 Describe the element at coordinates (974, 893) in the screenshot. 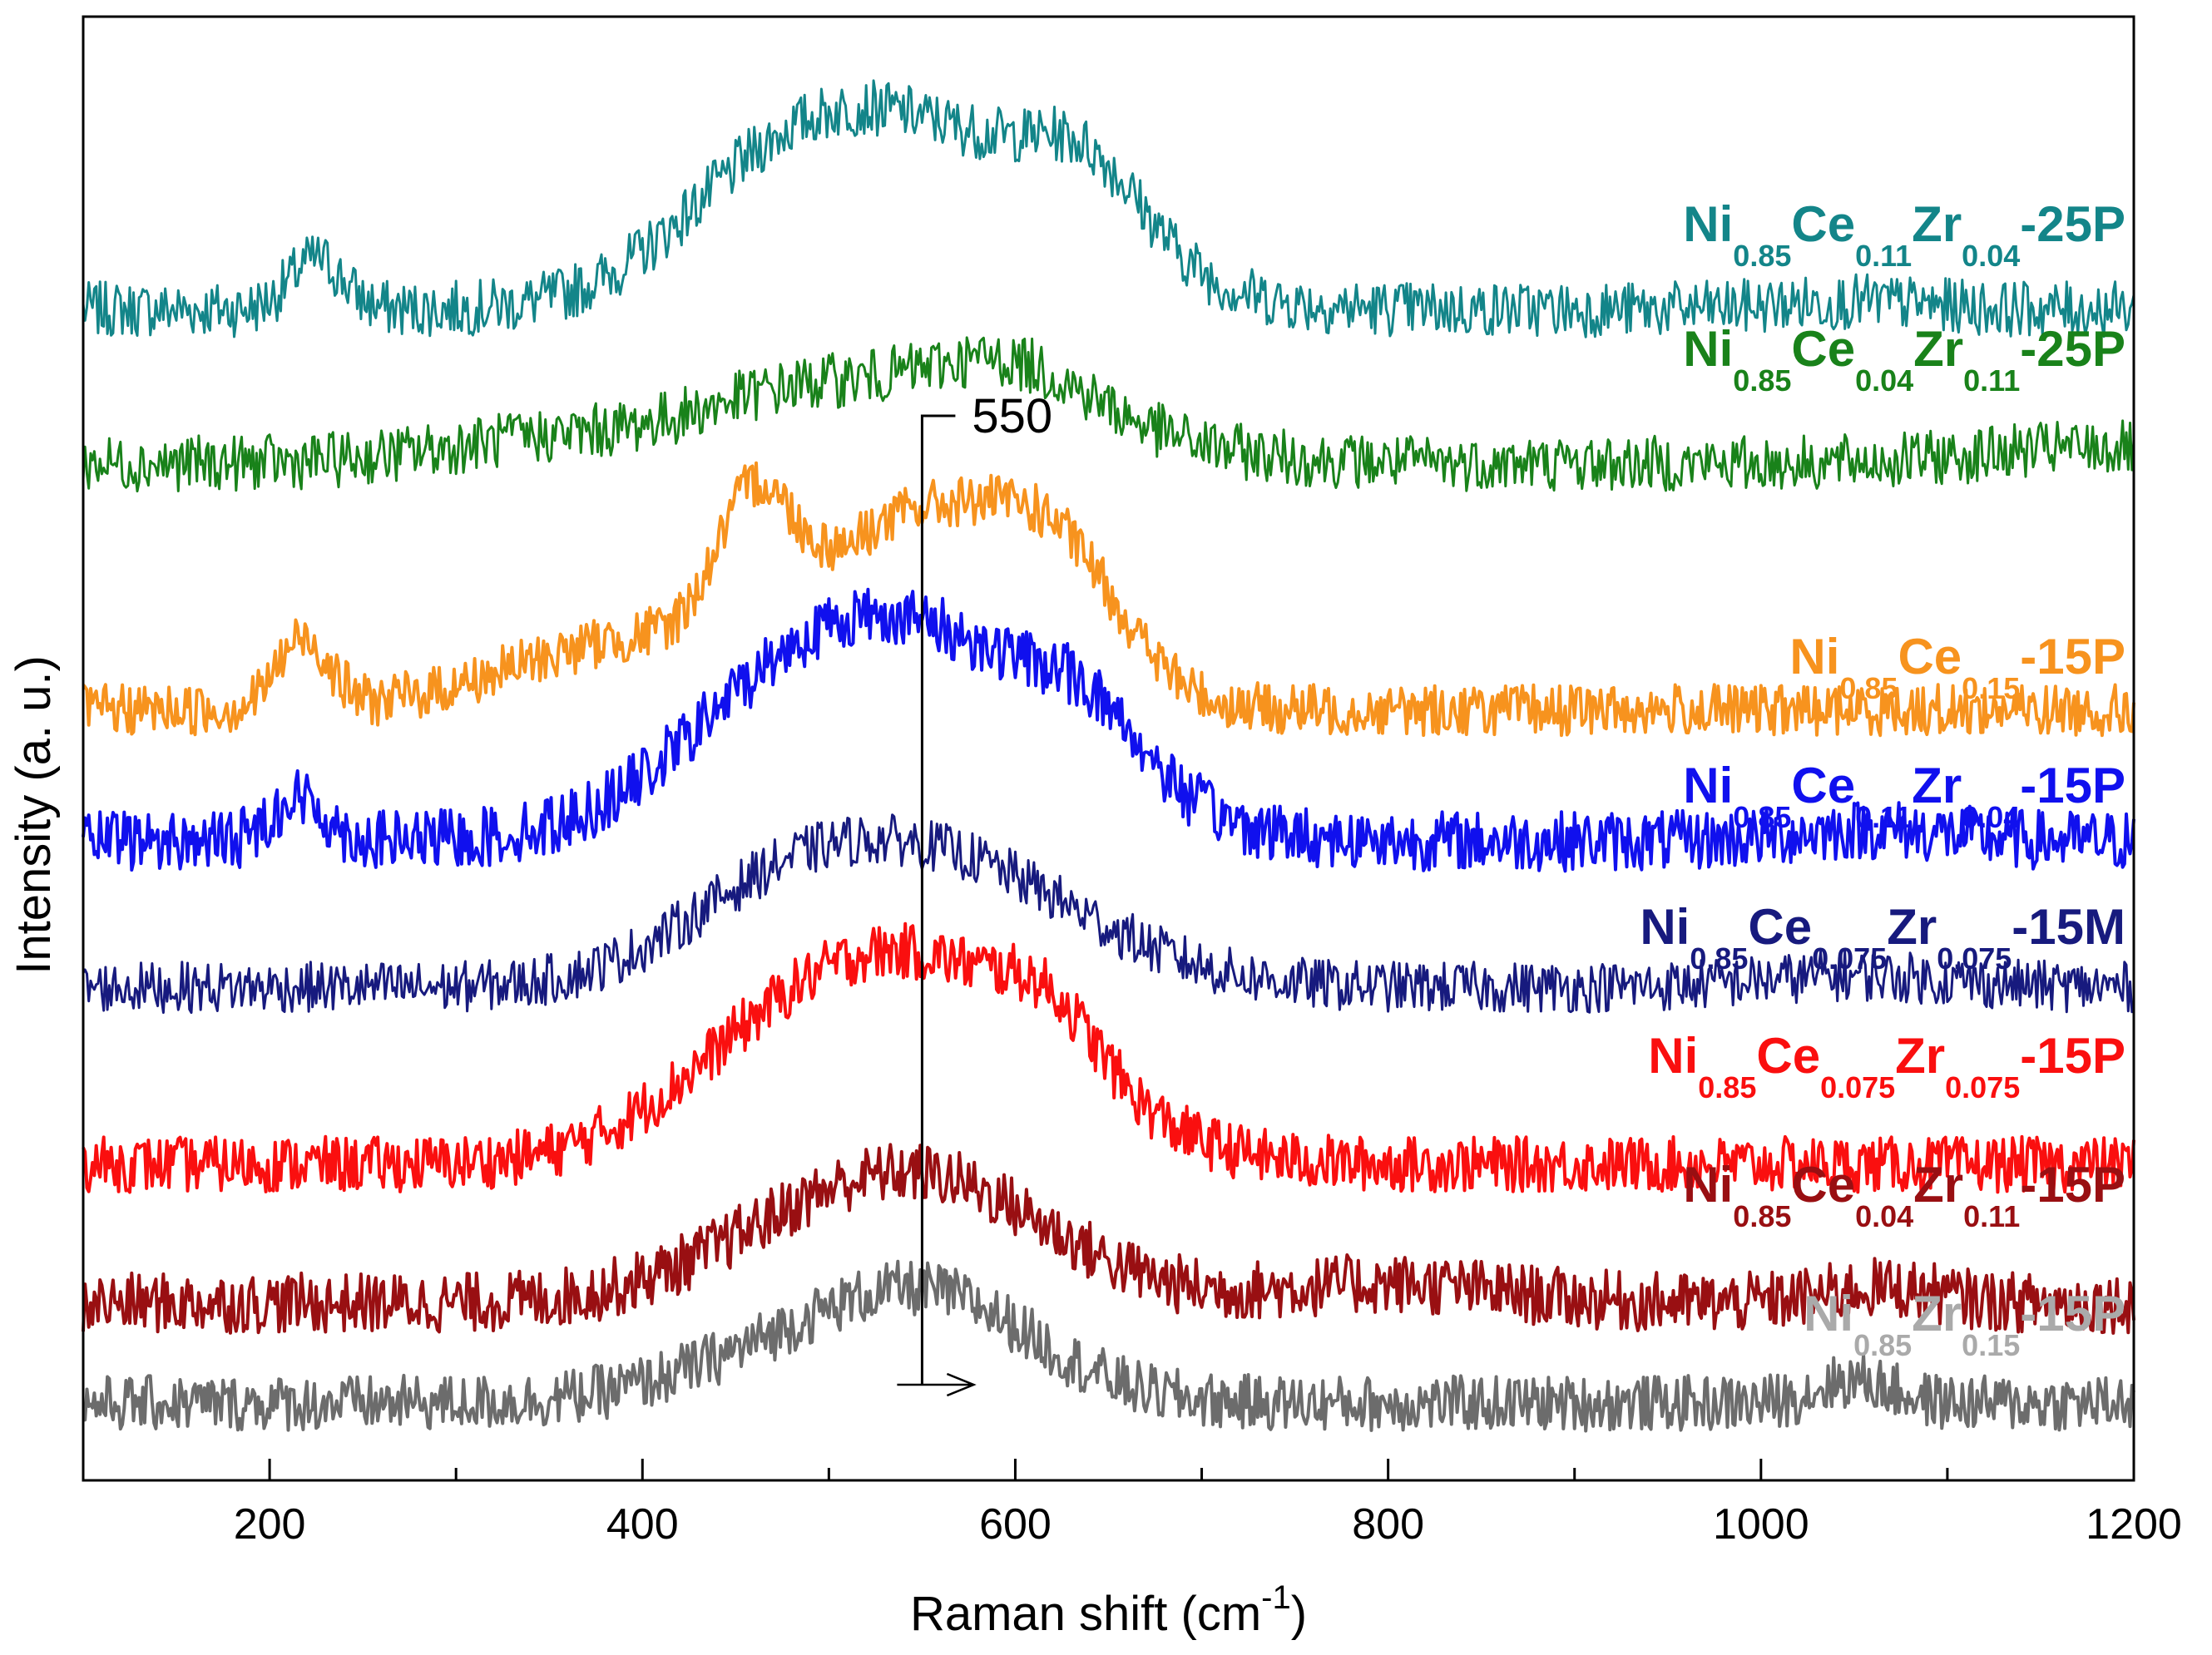

I see `annotation-layer: 550` at that location.